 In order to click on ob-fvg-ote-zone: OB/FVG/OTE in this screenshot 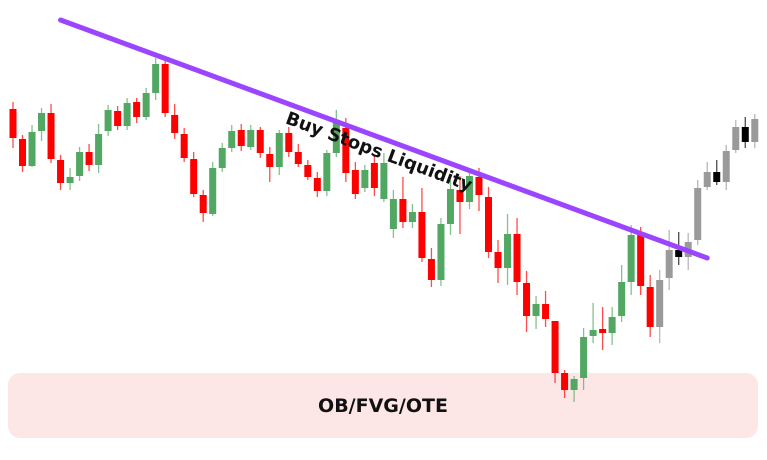, I will do `click(383, 405)`.